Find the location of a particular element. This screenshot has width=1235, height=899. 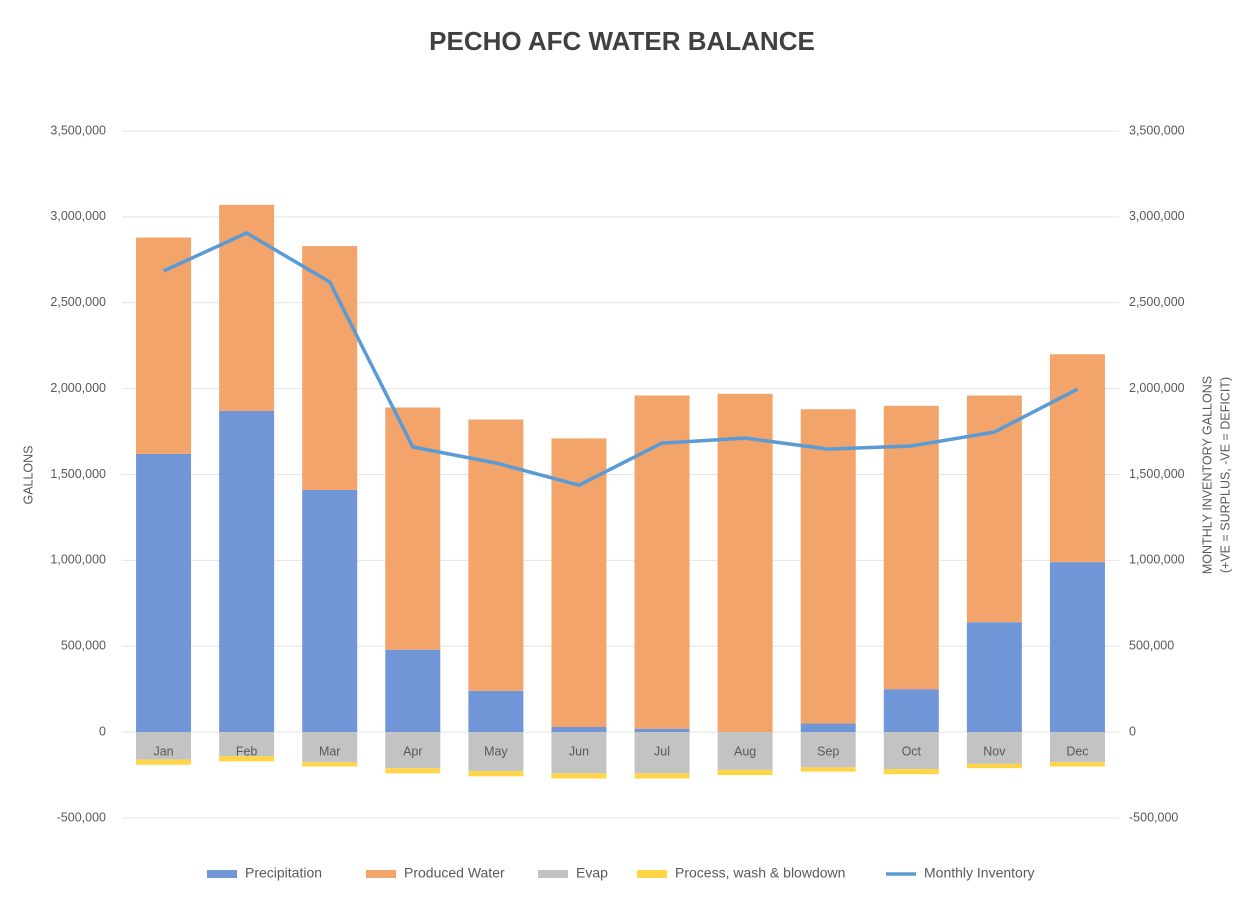

x-tick-label: Jun is located at coordinates (579, 751).